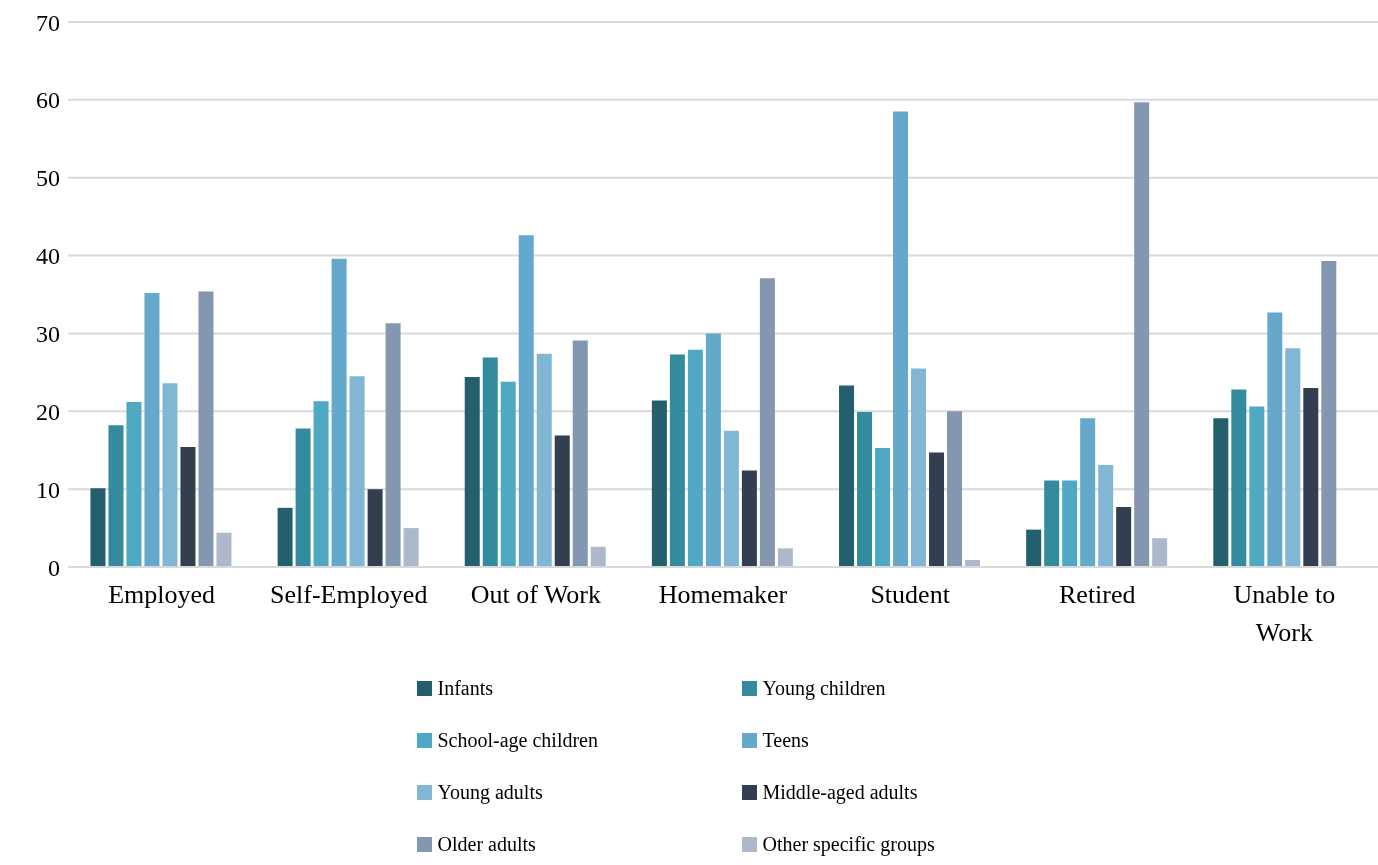  I want to click on x-tick-label: Homemaker, so click(723, 594).